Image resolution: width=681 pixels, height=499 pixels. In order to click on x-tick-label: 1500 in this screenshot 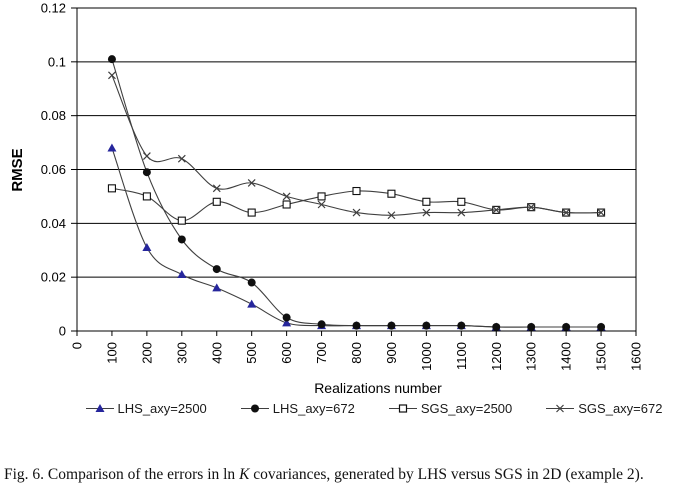, I will do `click(601, 356)`.